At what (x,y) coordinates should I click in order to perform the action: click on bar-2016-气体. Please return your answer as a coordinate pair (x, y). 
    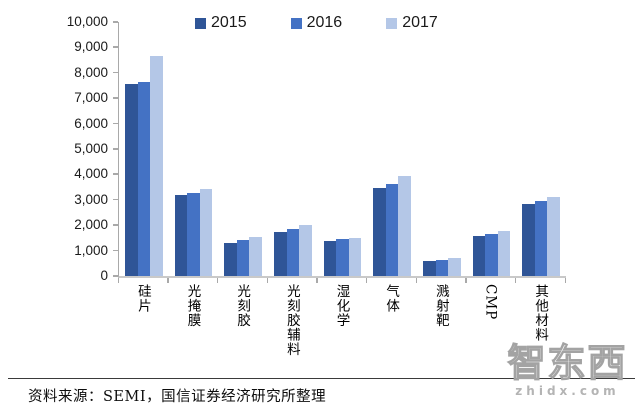
    Looking at the image, I should click on (392, 230).